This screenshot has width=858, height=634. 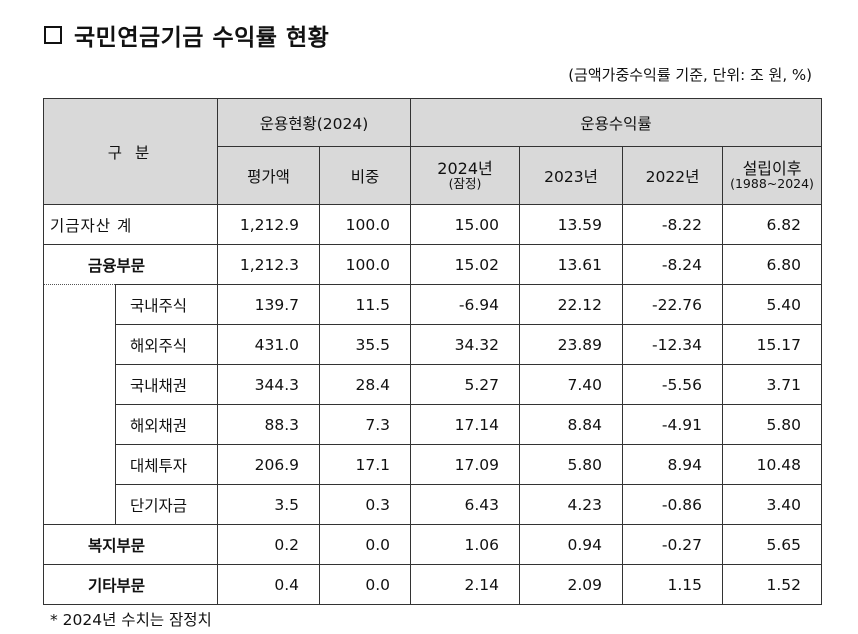 I want to click on cell-2024: 15.00, so click(x=465, y=224).